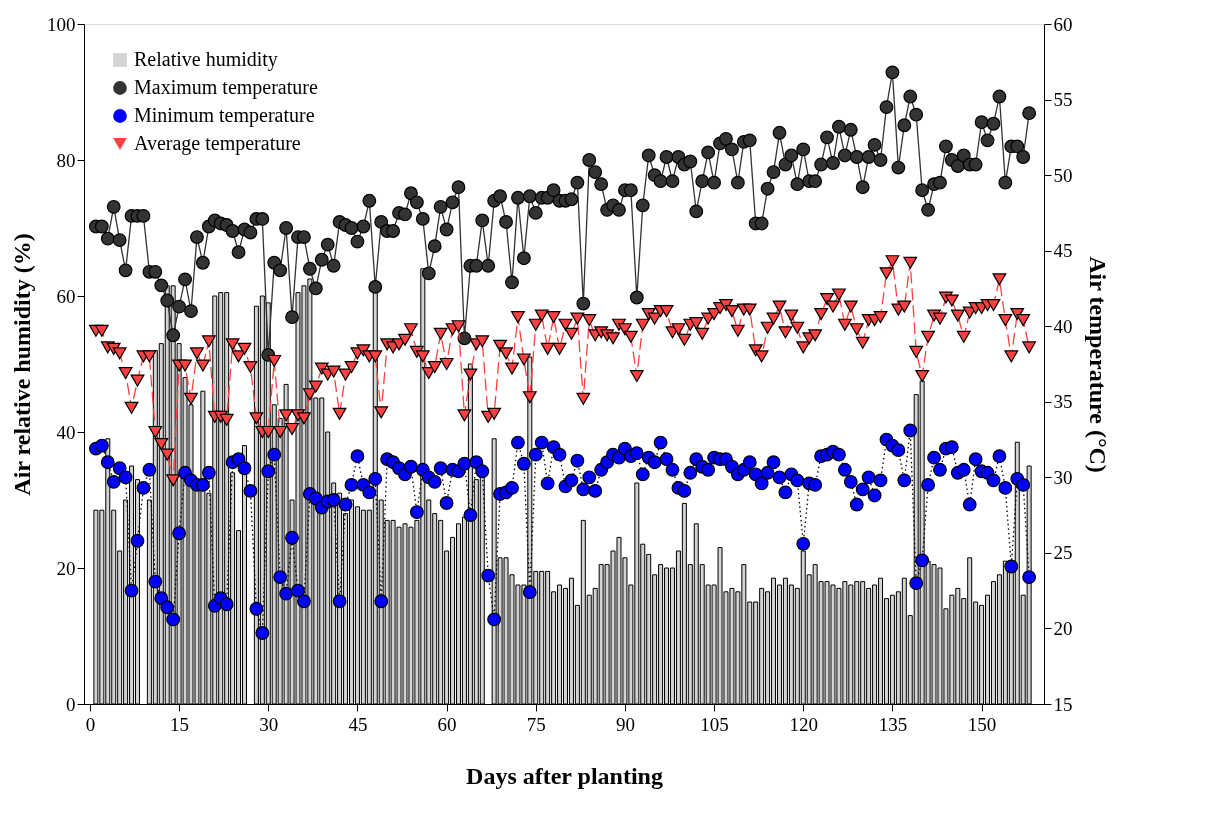 Image resolution: width=1226 pixels, height=819 pixels. What do you see at coordinates (1063, 24) in the screenshot?
I see `y2-tick-label: 60` at bounding box center [1063, 24].